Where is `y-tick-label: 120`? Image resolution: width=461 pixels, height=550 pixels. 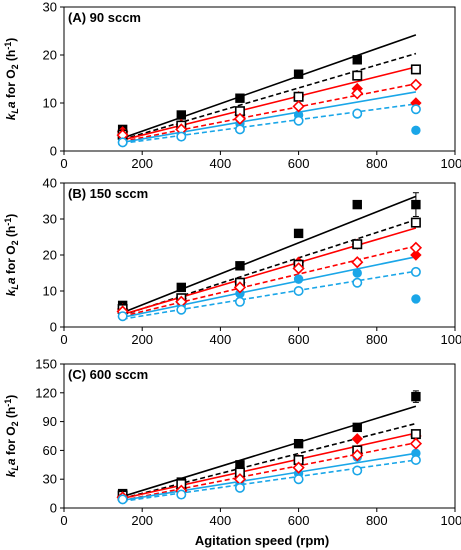 y-tick-label: 120 is located at coordinates (46, 392).